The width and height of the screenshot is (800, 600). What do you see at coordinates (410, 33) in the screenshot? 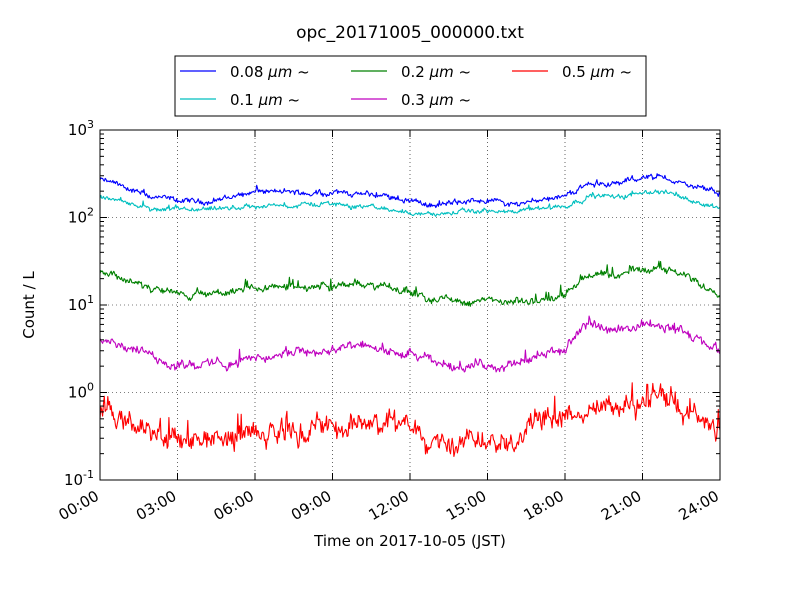
I see `chart-title: opc_20171005_000000.txt` at bounding box center [410, 33].